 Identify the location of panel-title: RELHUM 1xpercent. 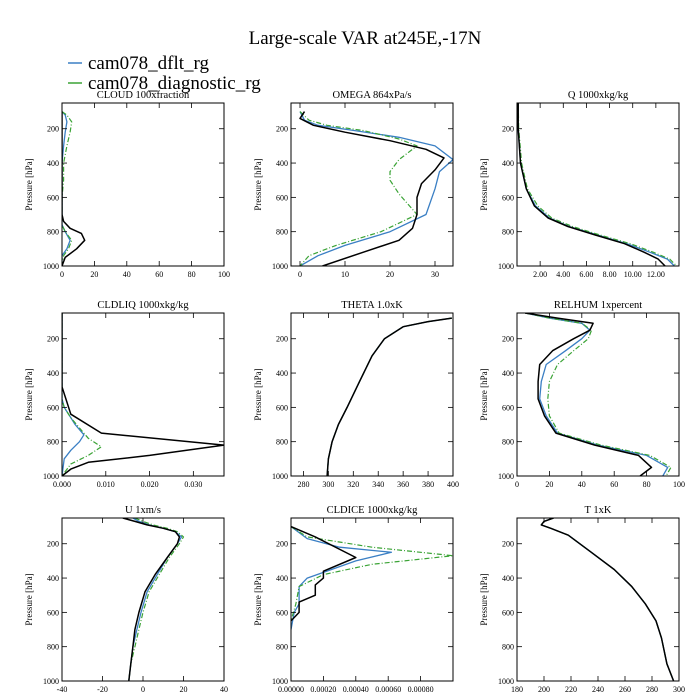
(598, 305).